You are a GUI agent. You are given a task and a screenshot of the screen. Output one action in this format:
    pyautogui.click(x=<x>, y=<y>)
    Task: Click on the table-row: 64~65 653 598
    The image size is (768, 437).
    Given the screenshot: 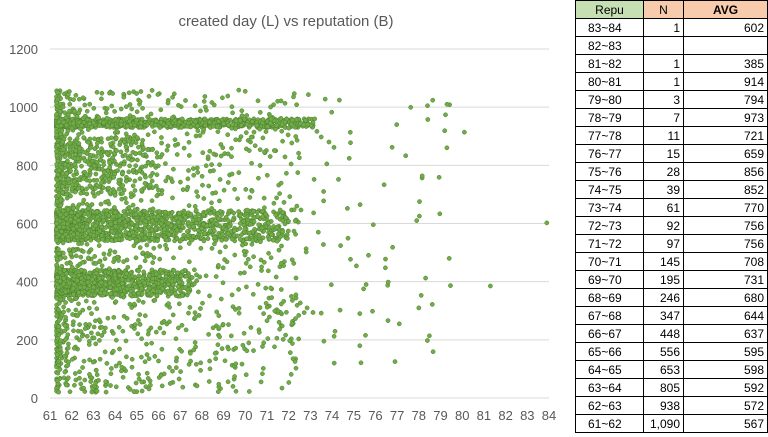 What is the action you would take?
    pyautogui.click(x=671, y=369)
    